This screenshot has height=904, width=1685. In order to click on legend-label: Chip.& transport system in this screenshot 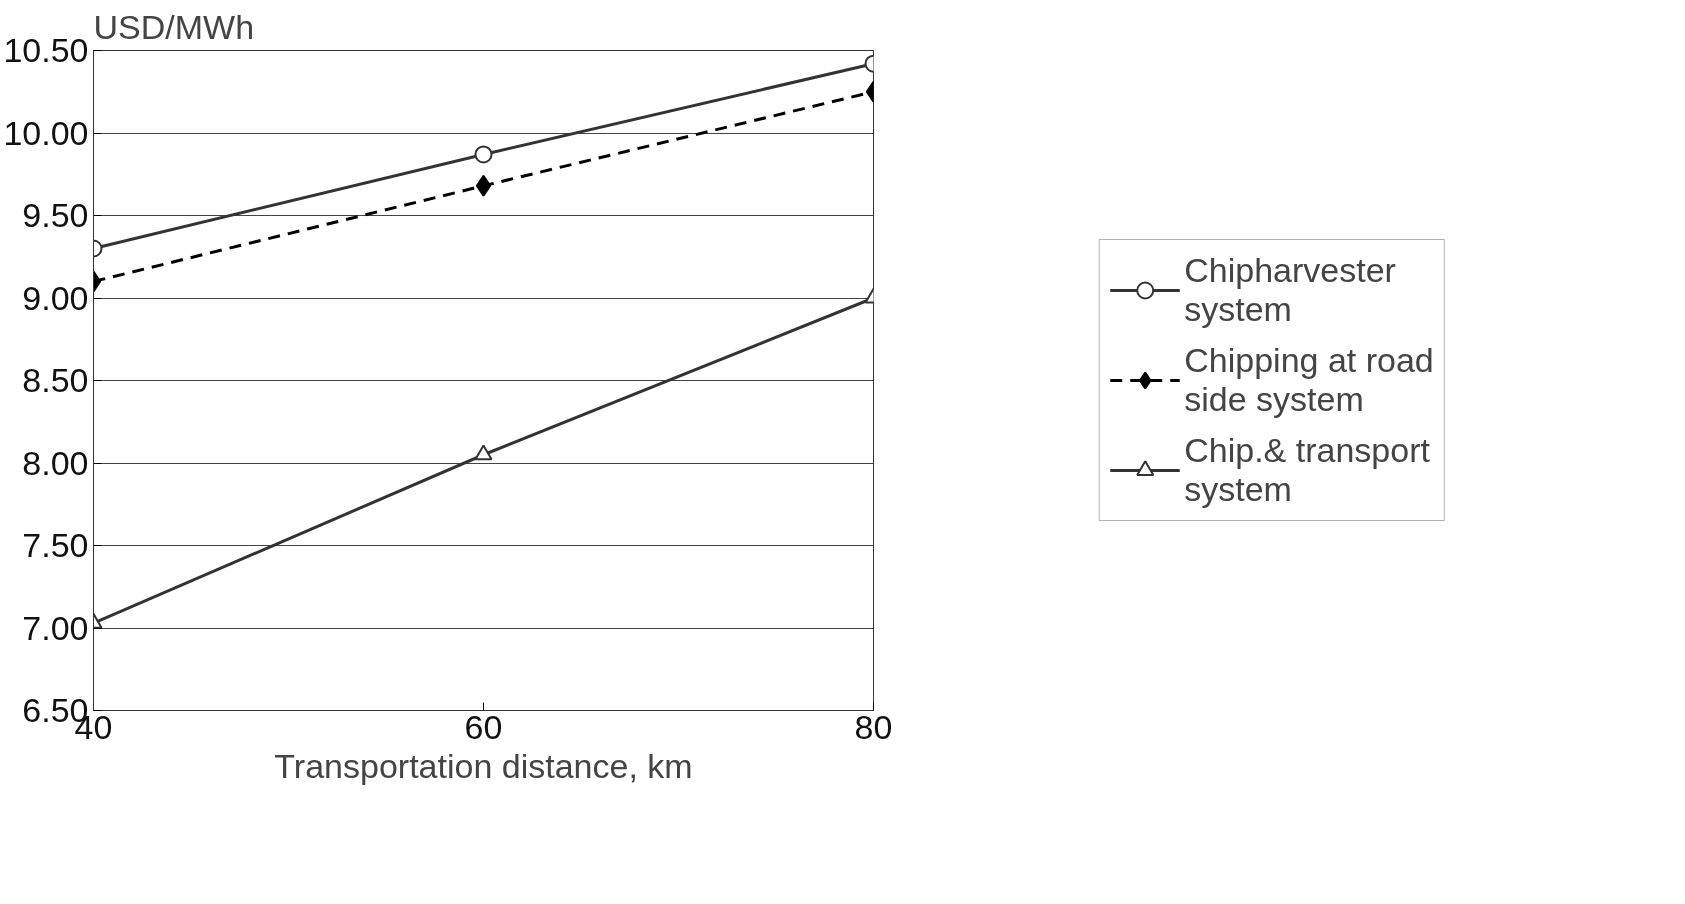, I will do `click(1307, 470)`.